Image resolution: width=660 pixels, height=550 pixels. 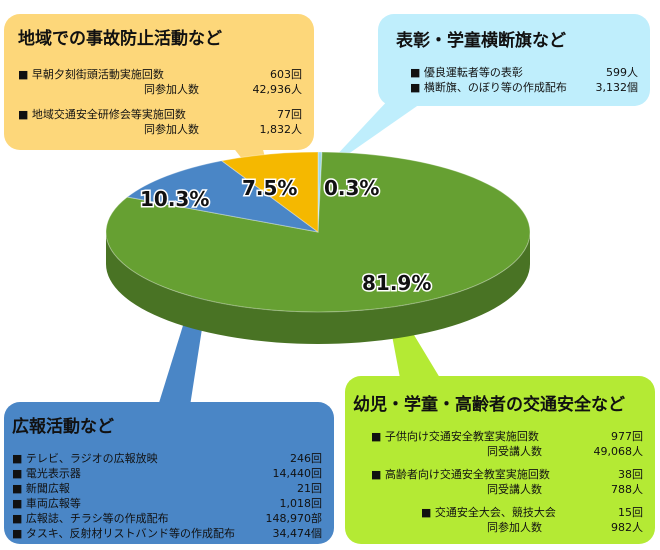 I want to click on pct-label-3: 0.3%, so click(x=351, y=188).